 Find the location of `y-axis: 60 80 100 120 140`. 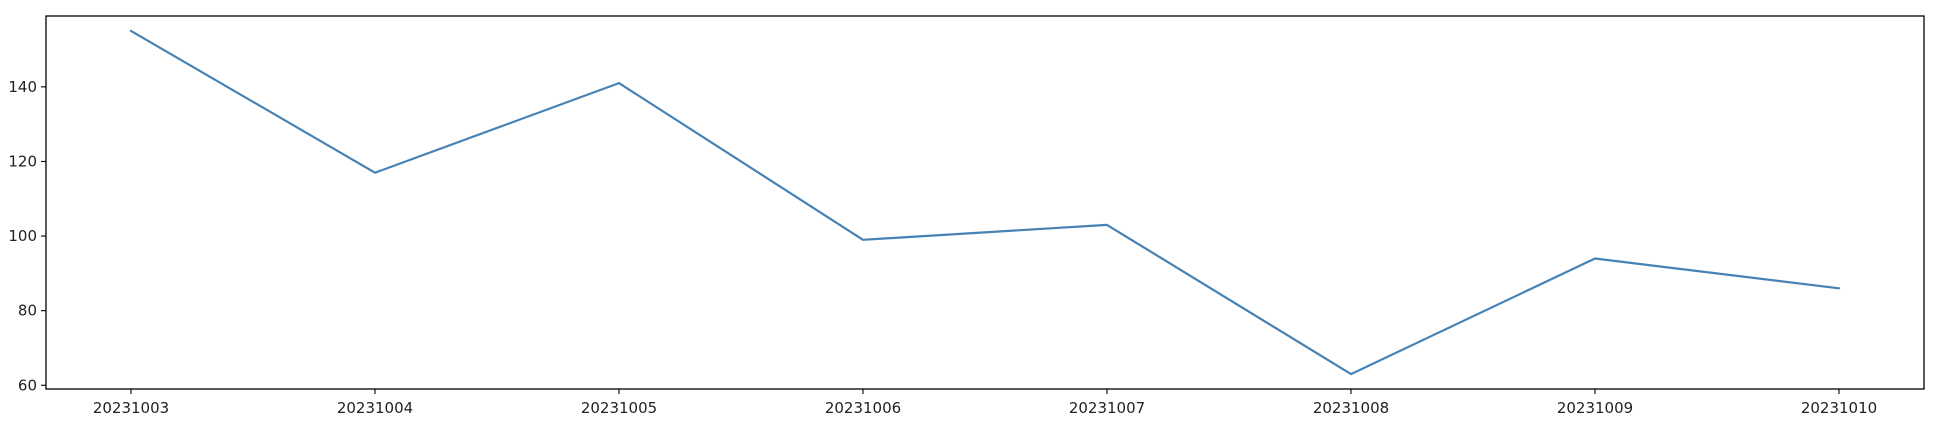

y-axis: 60 80 100 120 140 is located at coordinates (27, 236).